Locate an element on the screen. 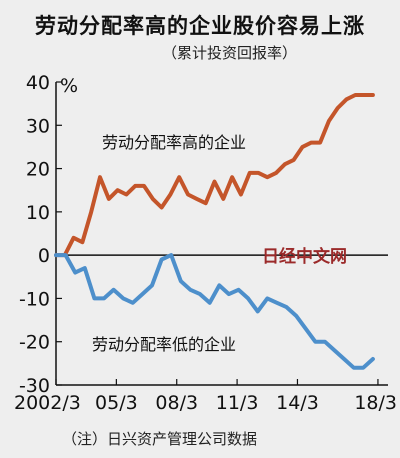  source-note: （注）日兴资产管理公司数据 is located at coordinates (160, 439).